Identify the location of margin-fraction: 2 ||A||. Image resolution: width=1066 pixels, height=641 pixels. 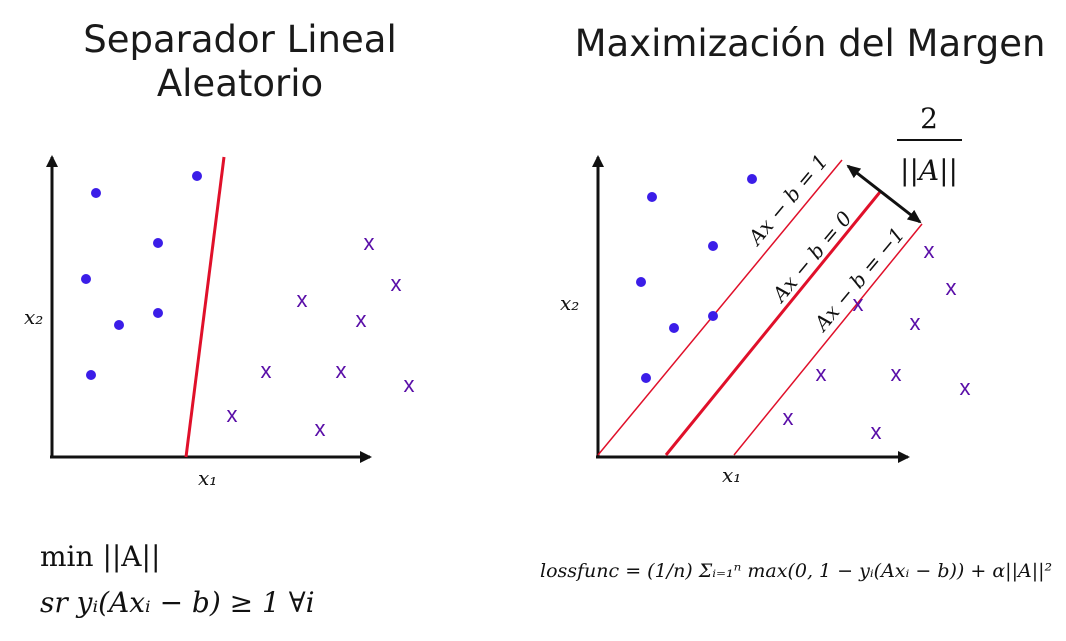
(929, 144).